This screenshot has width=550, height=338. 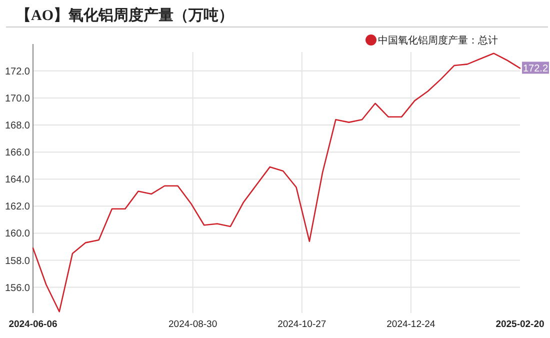 What do you see at coordinates (520, 324) in the screenshot?
I see `x-tick-label: 2025-02-20` at bounding box center [520, 324].